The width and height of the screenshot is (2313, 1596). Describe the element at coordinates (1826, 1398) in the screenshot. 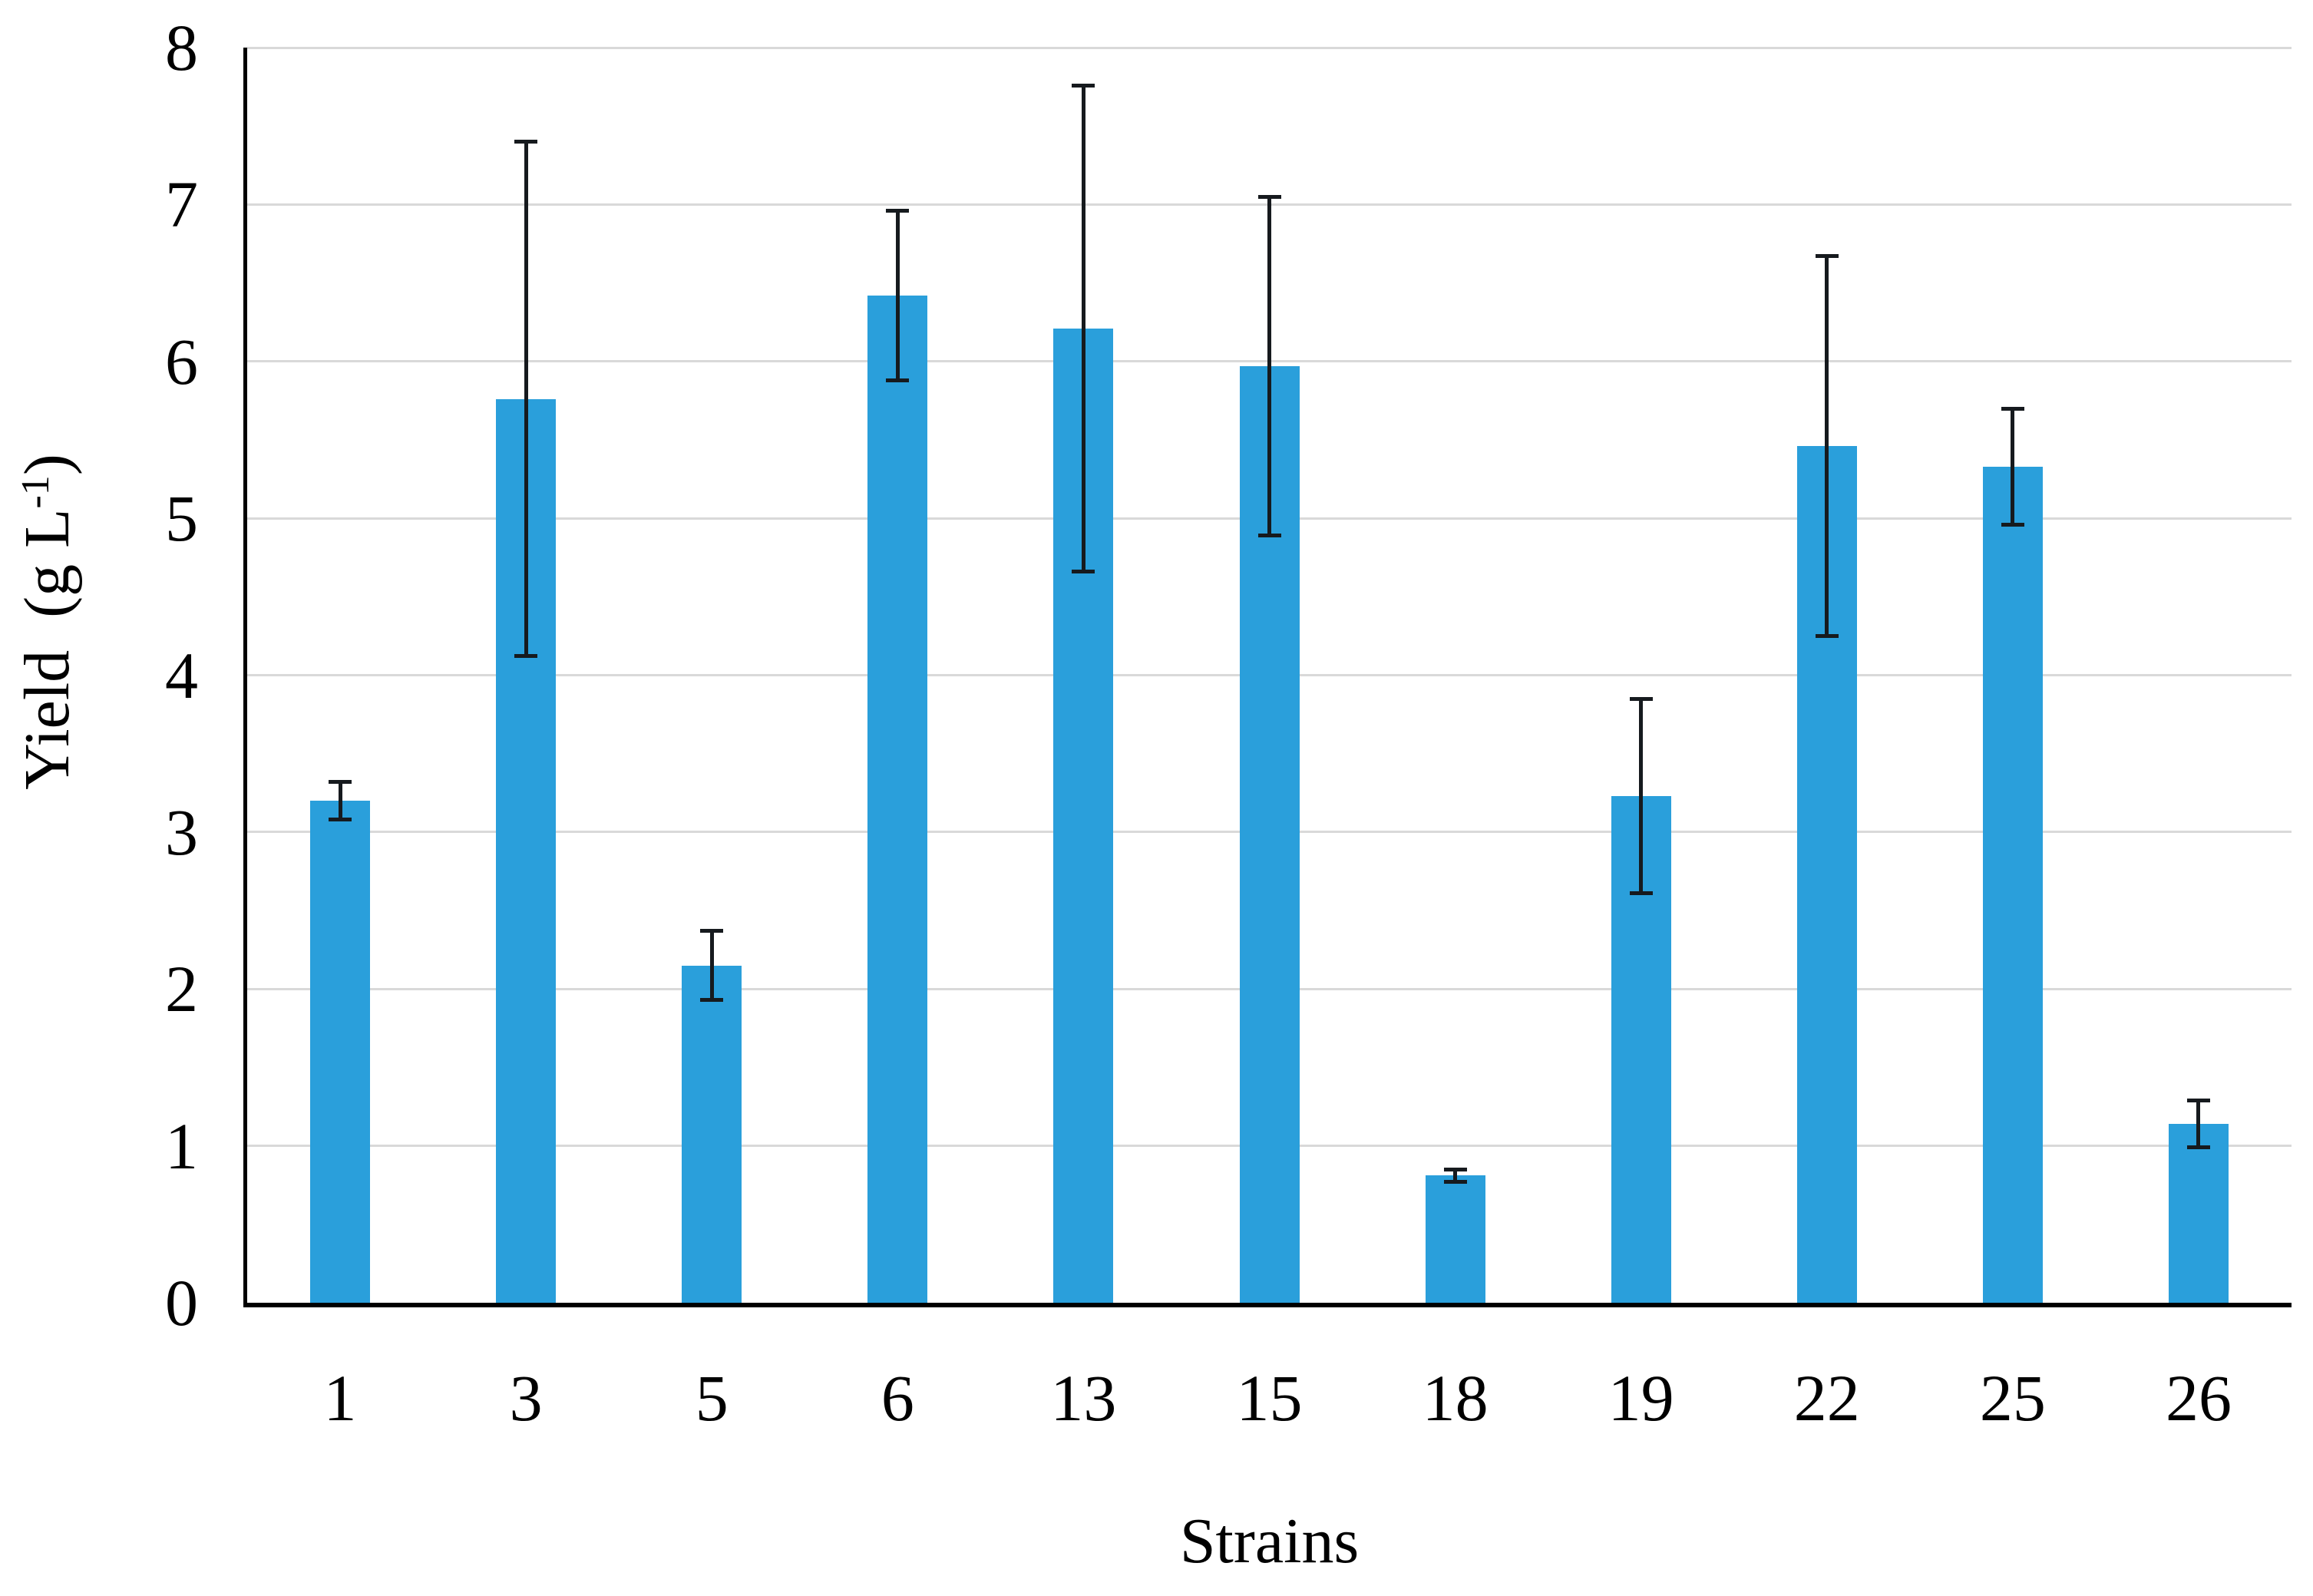

I see `x-tick-label-strain-22: 22` at that location.